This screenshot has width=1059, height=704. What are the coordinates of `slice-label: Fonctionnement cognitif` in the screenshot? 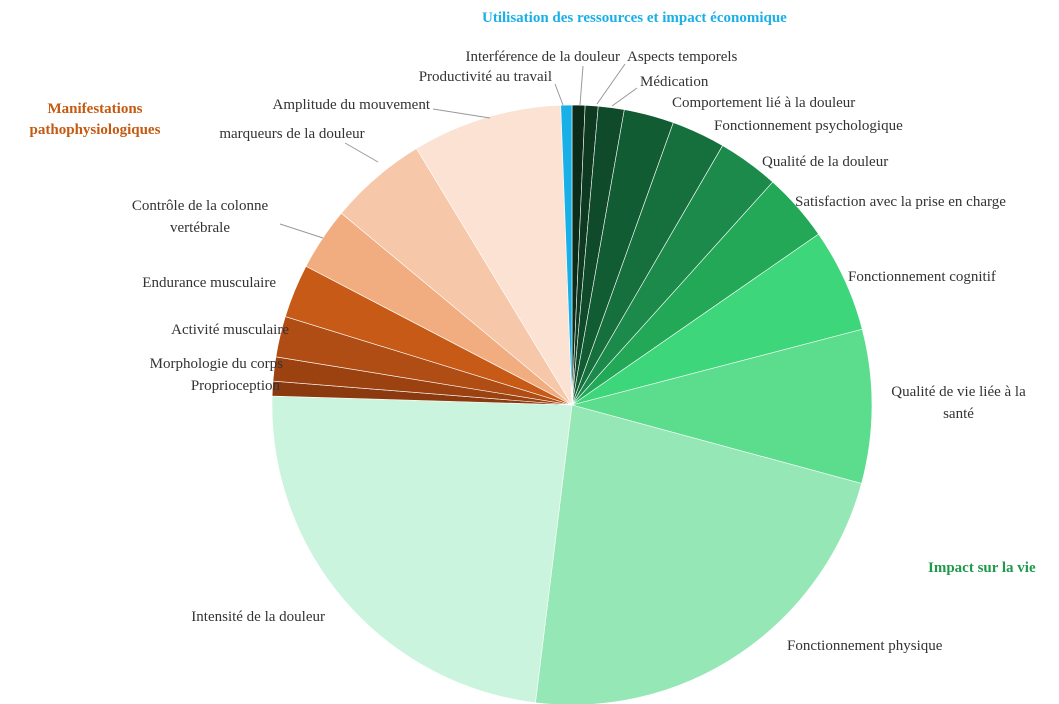 It's located at (922, 277).